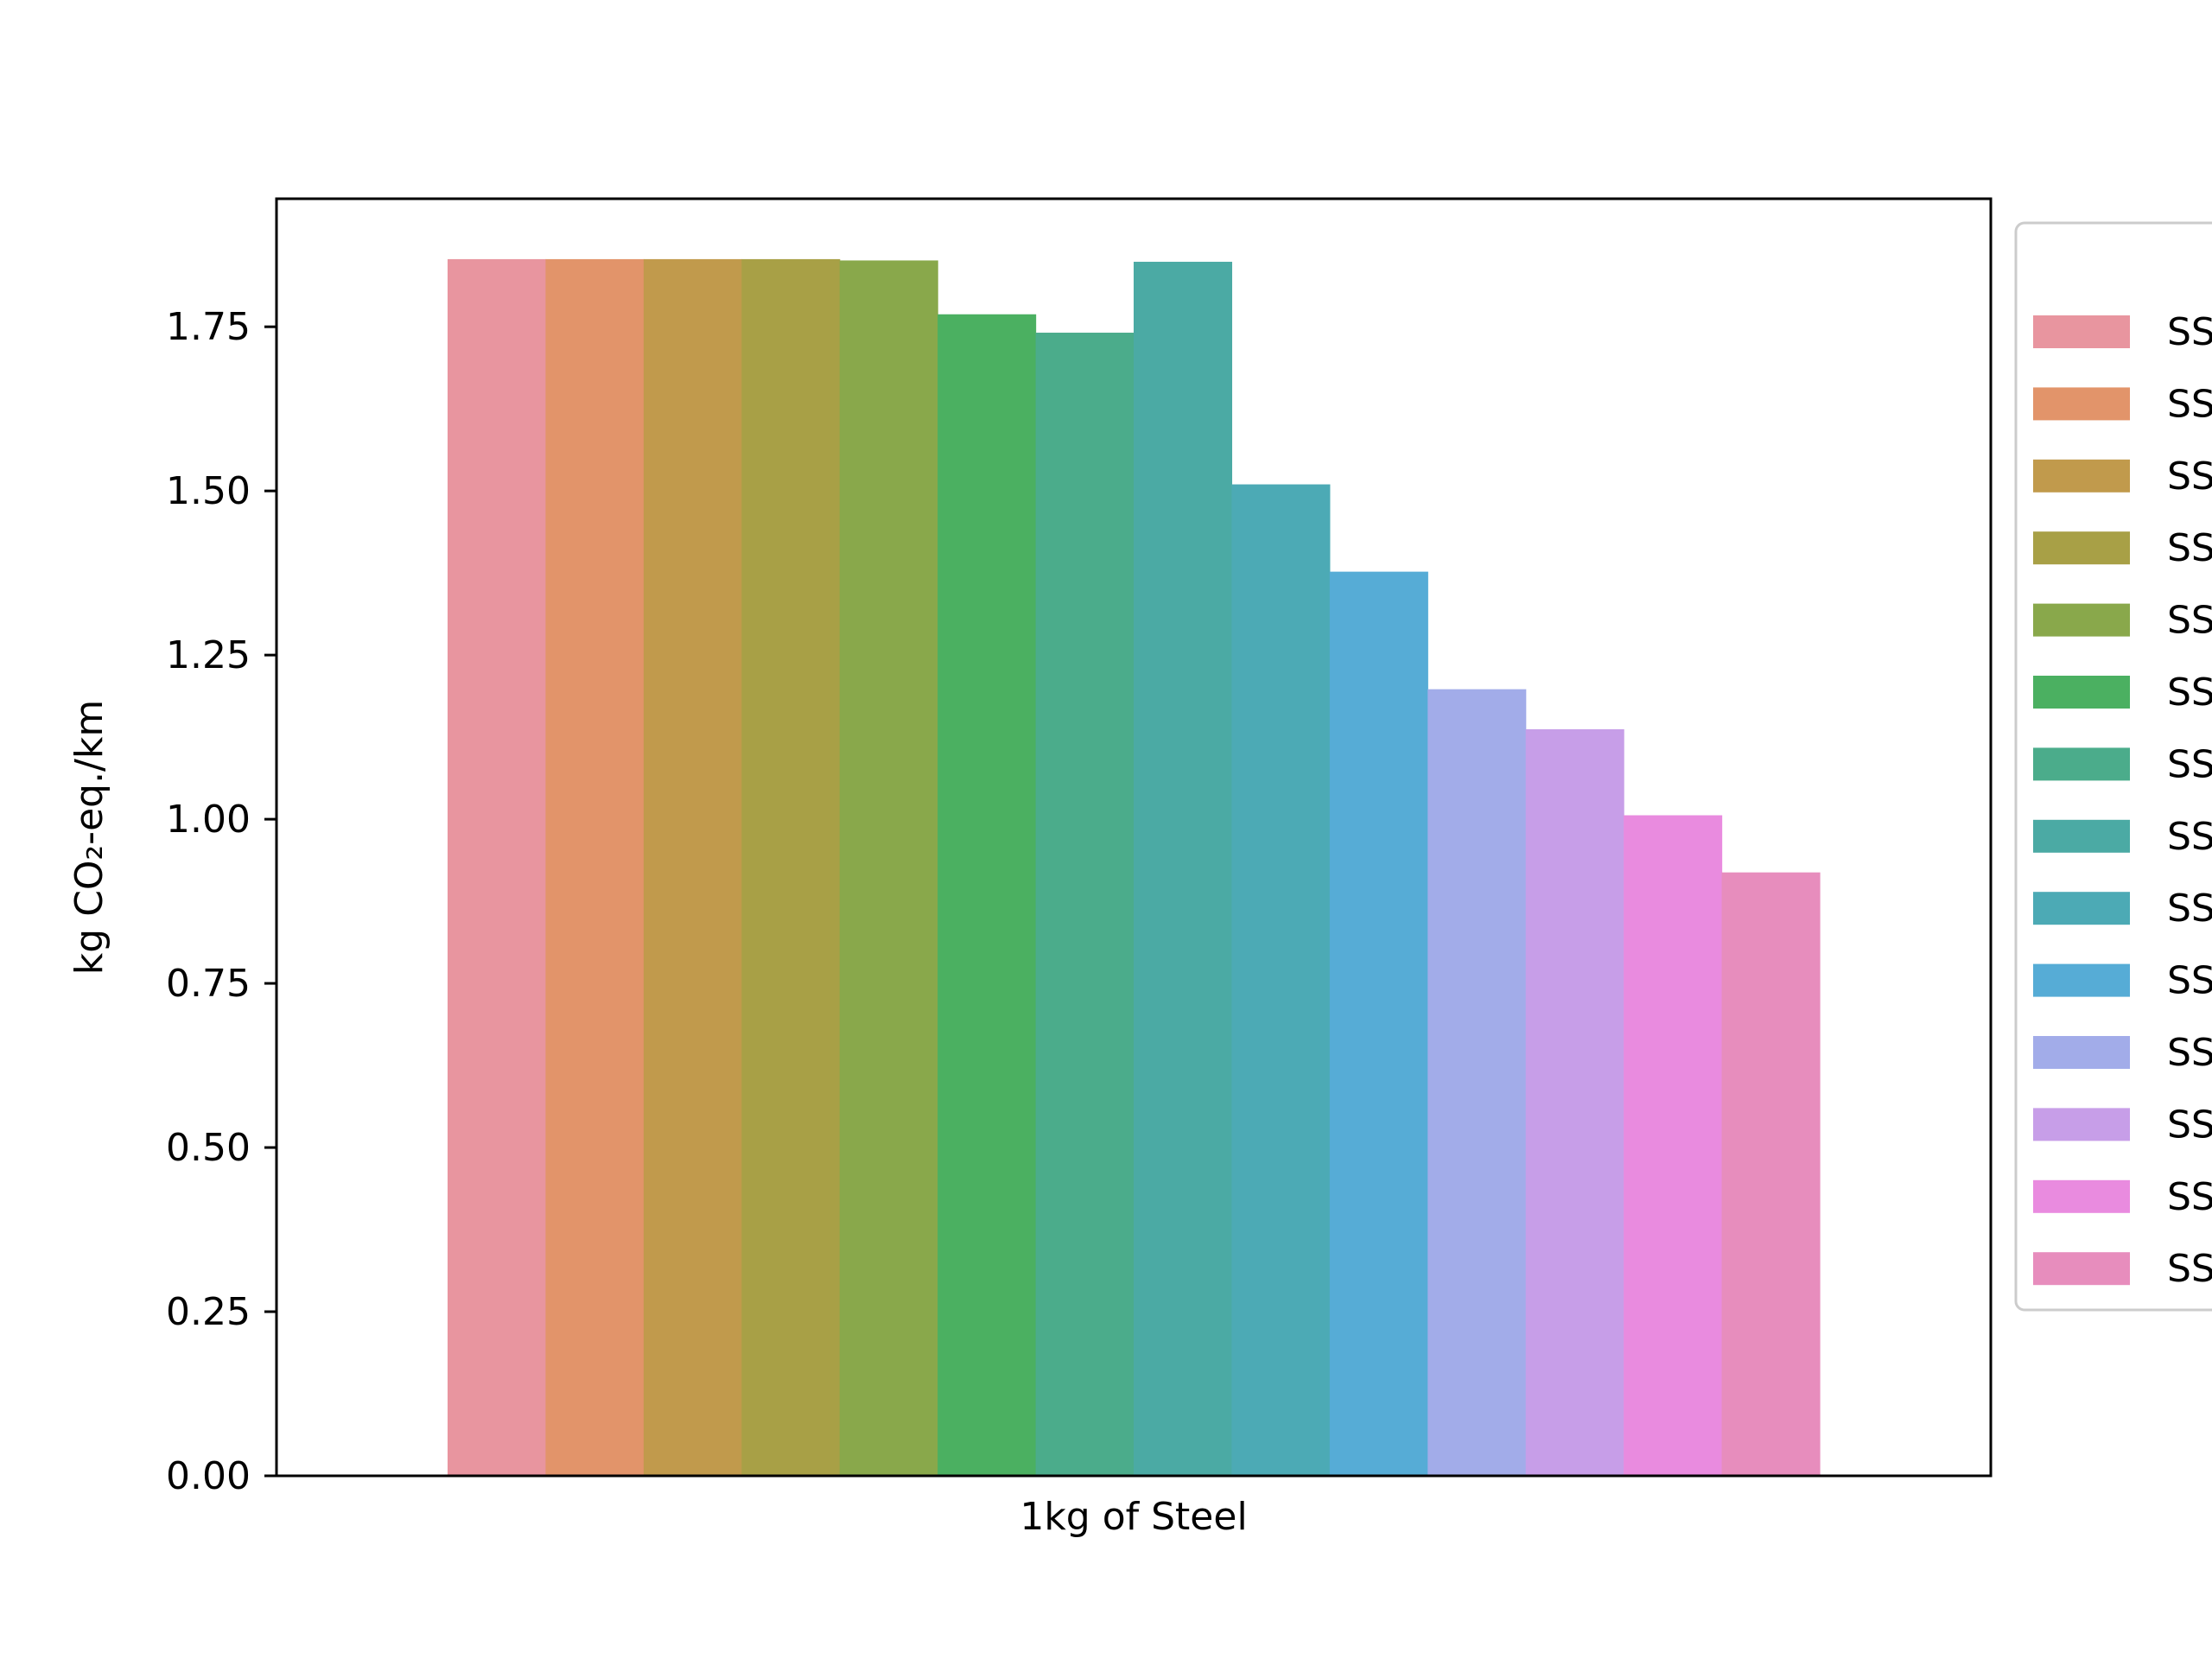 This screenshot has width=2212, height=1659. Describe the element at coordinates (208, 327) in the screenshot. I see `y-tick-label: 1.75` at that location.